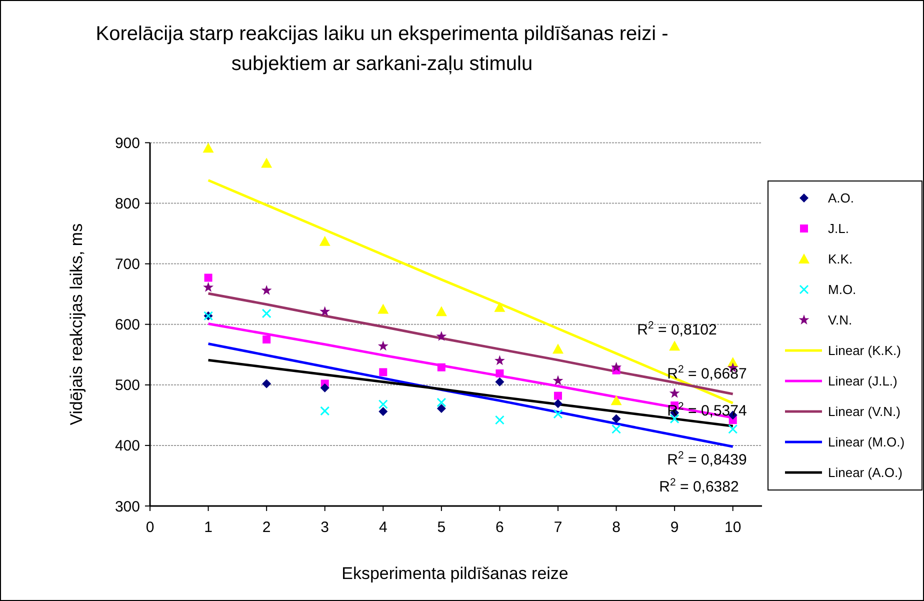 The height and width of the screenshot is (601, 924). Describe the element at coordinates (76, 324) in the screenshot. I see `y-axis-title: Vidējais reakcijas laiks, ms` at that location.